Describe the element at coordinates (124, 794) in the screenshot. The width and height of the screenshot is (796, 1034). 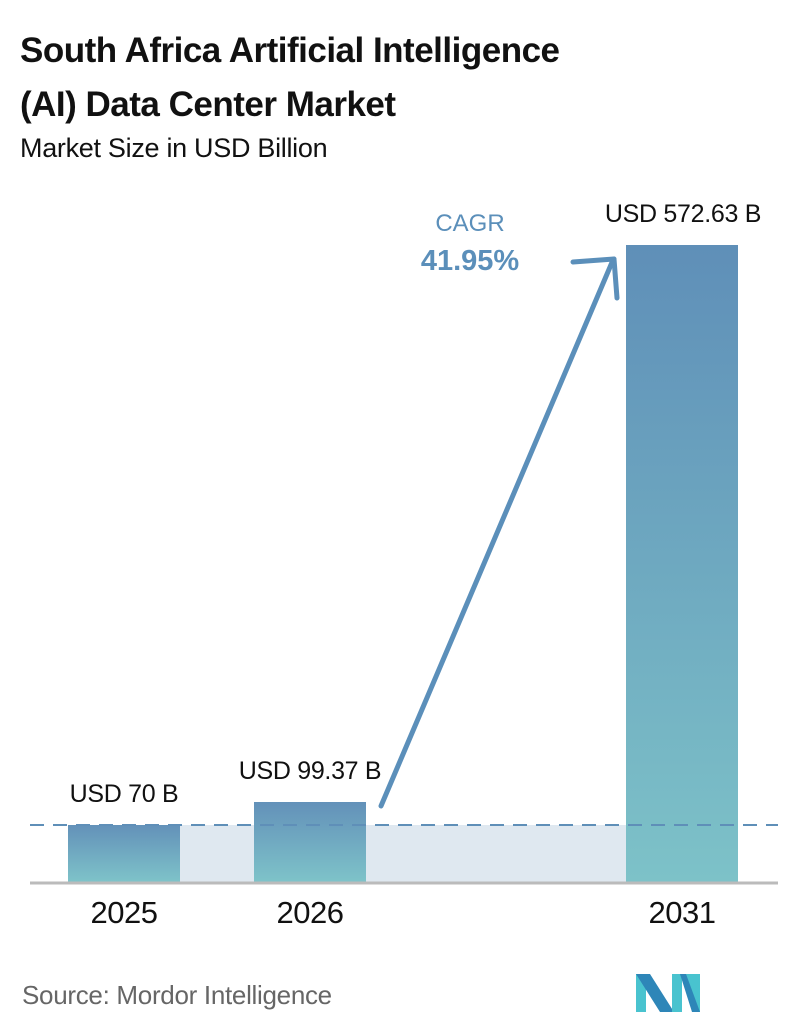
I see `bar-value-label: USD 70 B` at that location.